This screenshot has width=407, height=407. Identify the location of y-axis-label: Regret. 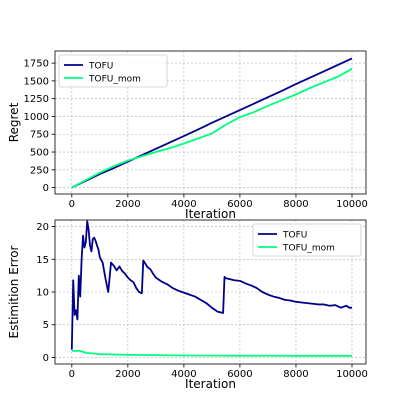
(14, 122).